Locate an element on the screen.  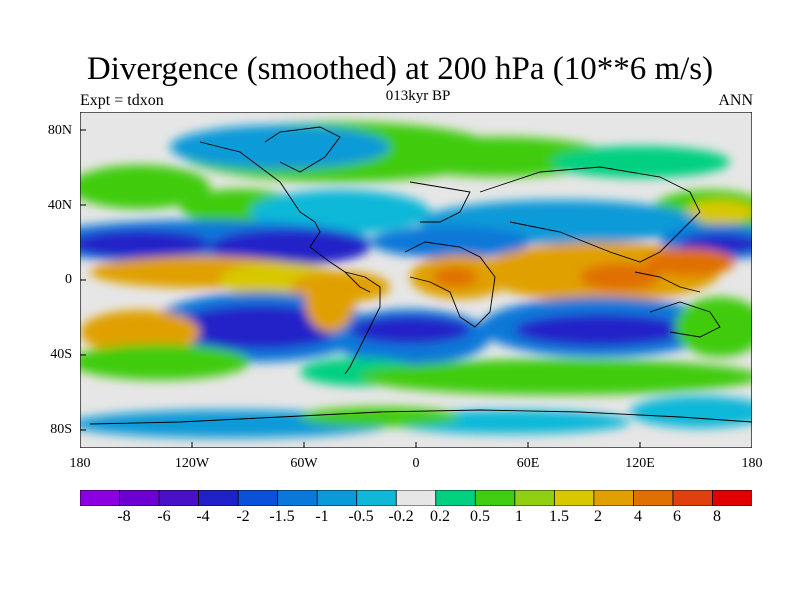
y-tick-label: 40N is located at coordinates (59, 205).